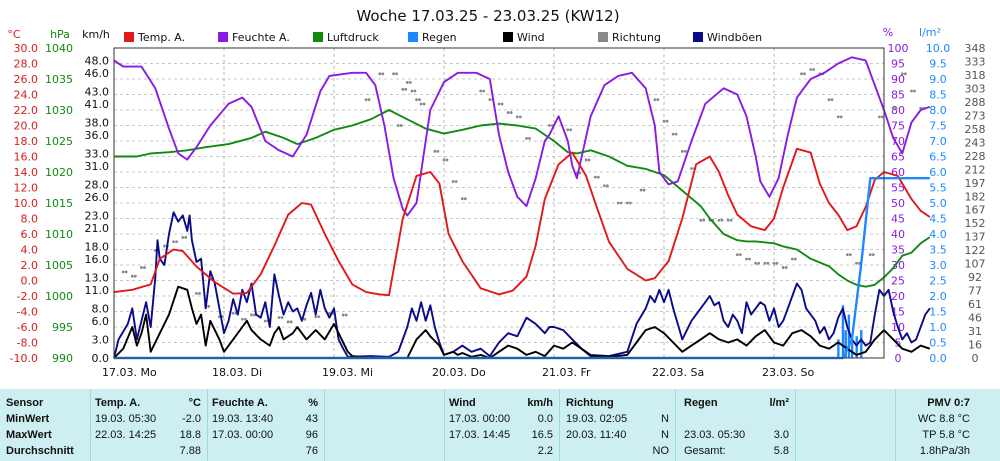 This screenshot has height=461, width=1000. Describe the element at coordinates (540, 403) in the screenshot. I see `wind-unit-label: km/h` at that location.